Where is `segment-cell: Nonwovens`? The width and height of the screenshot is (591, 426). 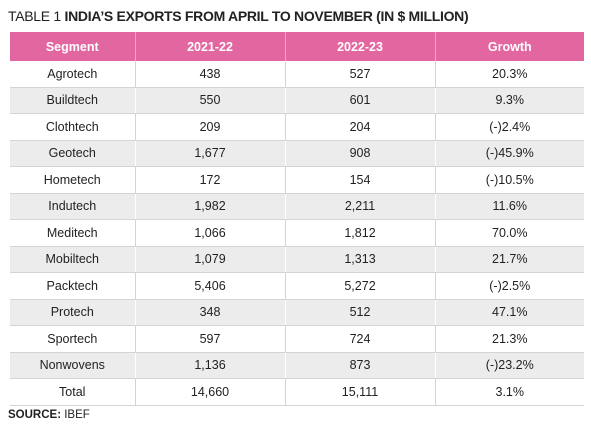 segment-cell: Nonwovens is located at coordinates (73, 365).